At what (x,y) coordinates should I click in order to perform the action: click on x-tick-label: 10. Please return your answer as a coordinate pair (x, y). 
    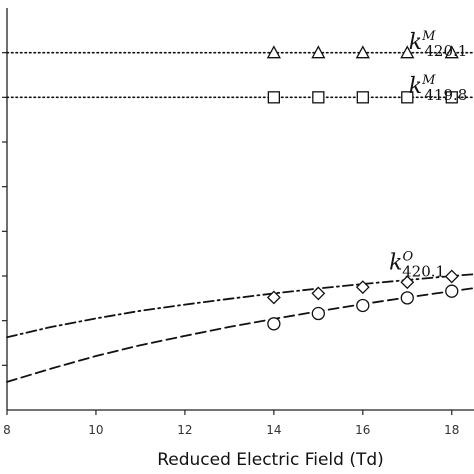
    Looking at the image, I should click on (95, 430).